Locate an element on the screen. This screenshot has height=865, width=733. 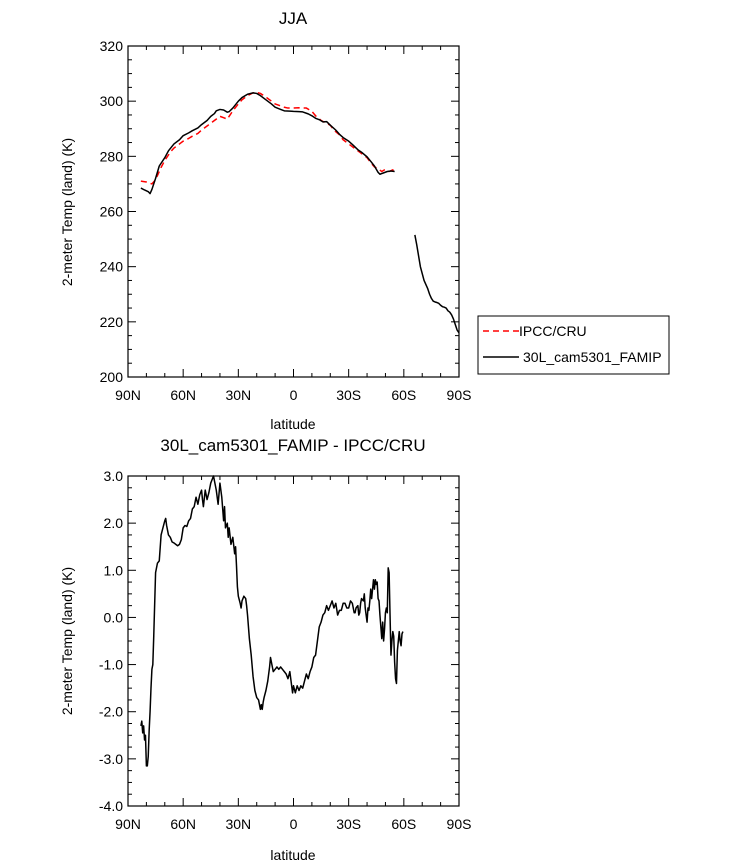
bottom-x-tick-label: 30S is located at coordinates (348, 824).